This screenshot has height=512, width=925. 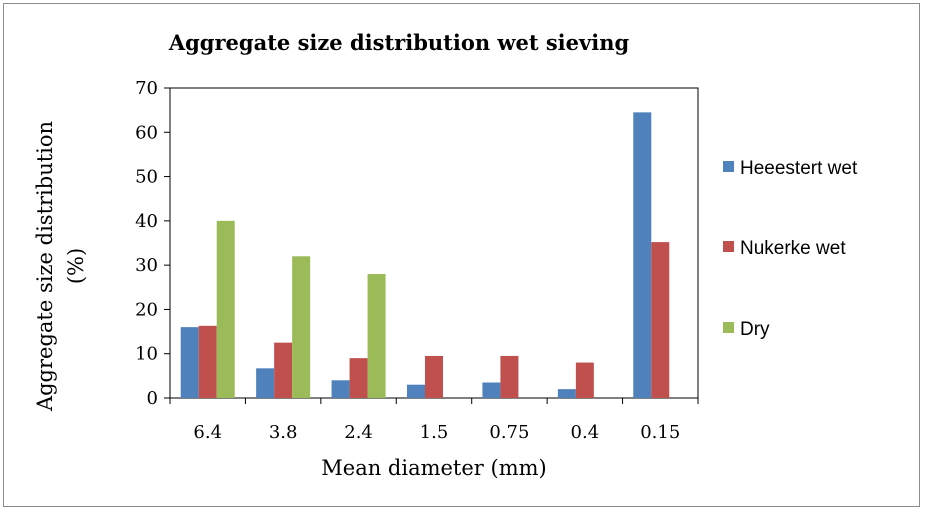 What do you see at coordinates (585, 432) in the screenshot?
I see `x-tick-label: 0.4` at bounding box center [585, 432].